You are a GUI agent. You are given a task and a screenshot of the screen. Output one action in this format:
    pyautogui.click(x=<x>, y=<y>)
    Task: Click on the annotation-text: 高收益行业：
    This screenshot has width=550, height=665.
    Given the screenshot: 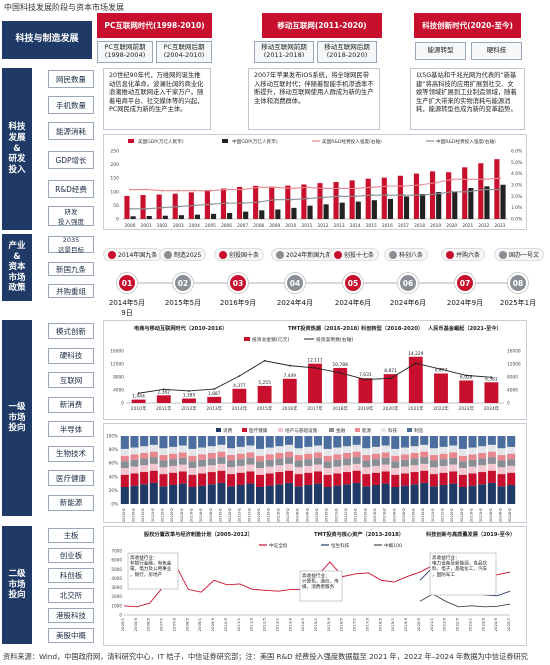 What is the action you would take?
    pyautogui.click(x=446, y=557)
    